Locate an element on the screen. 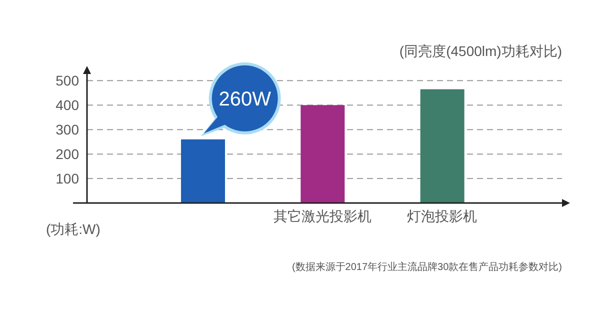 Image resolution: width=600 pixels, height=328 pixels. y-tick-label: 200 is located at coordinates (68, 154).